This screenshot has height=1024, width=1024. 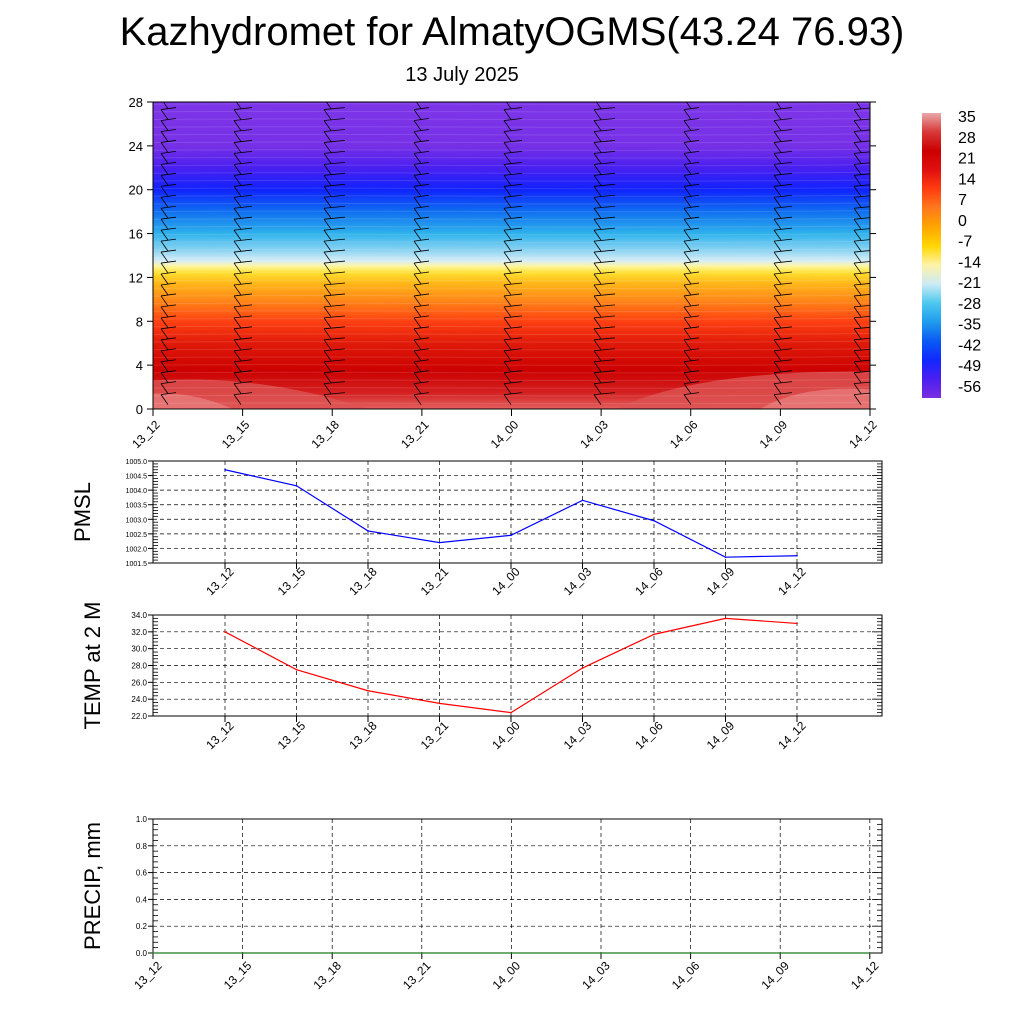 What do you see at coordinates (969, 304) in the screenshot?
I see `colorbar-label: -28` at bounding box center [969, 304].